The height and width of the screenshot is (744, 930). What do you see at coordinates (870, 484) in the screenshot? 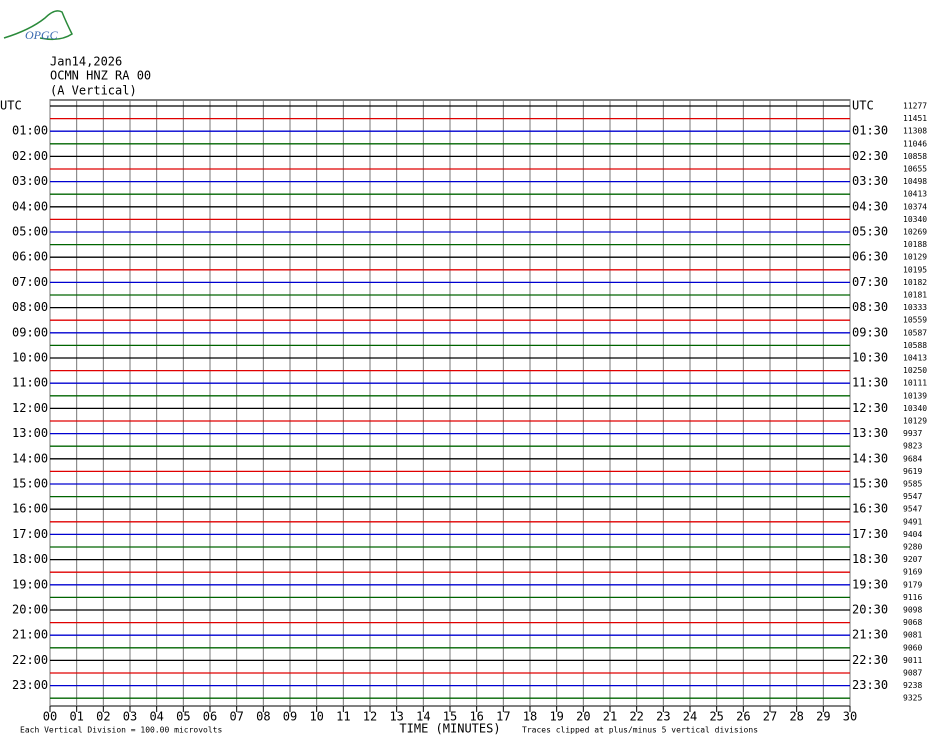
I see `row-label: 15:30` at bounding box center [870, 484].